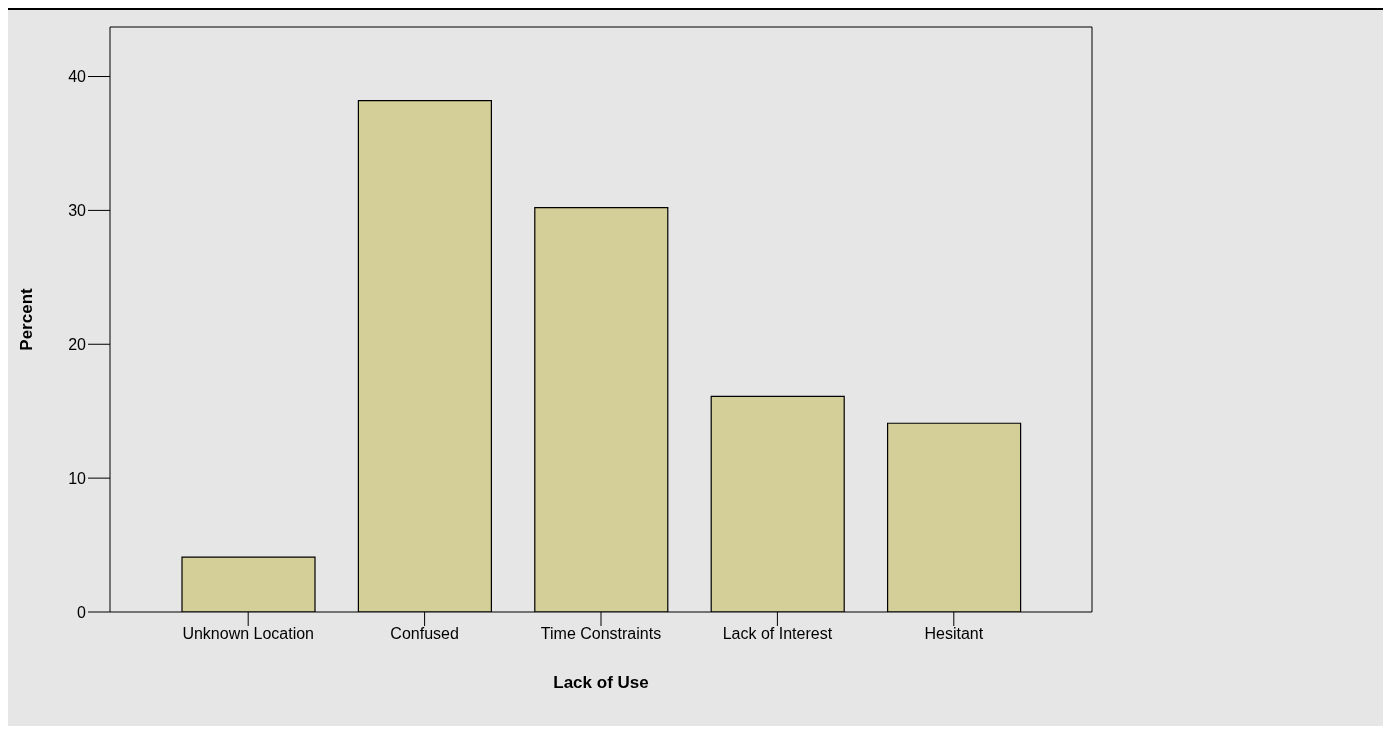  Describe the element at coordinates (77, 478) in the screenshot. I see `y-tick-label: 10` at that location.